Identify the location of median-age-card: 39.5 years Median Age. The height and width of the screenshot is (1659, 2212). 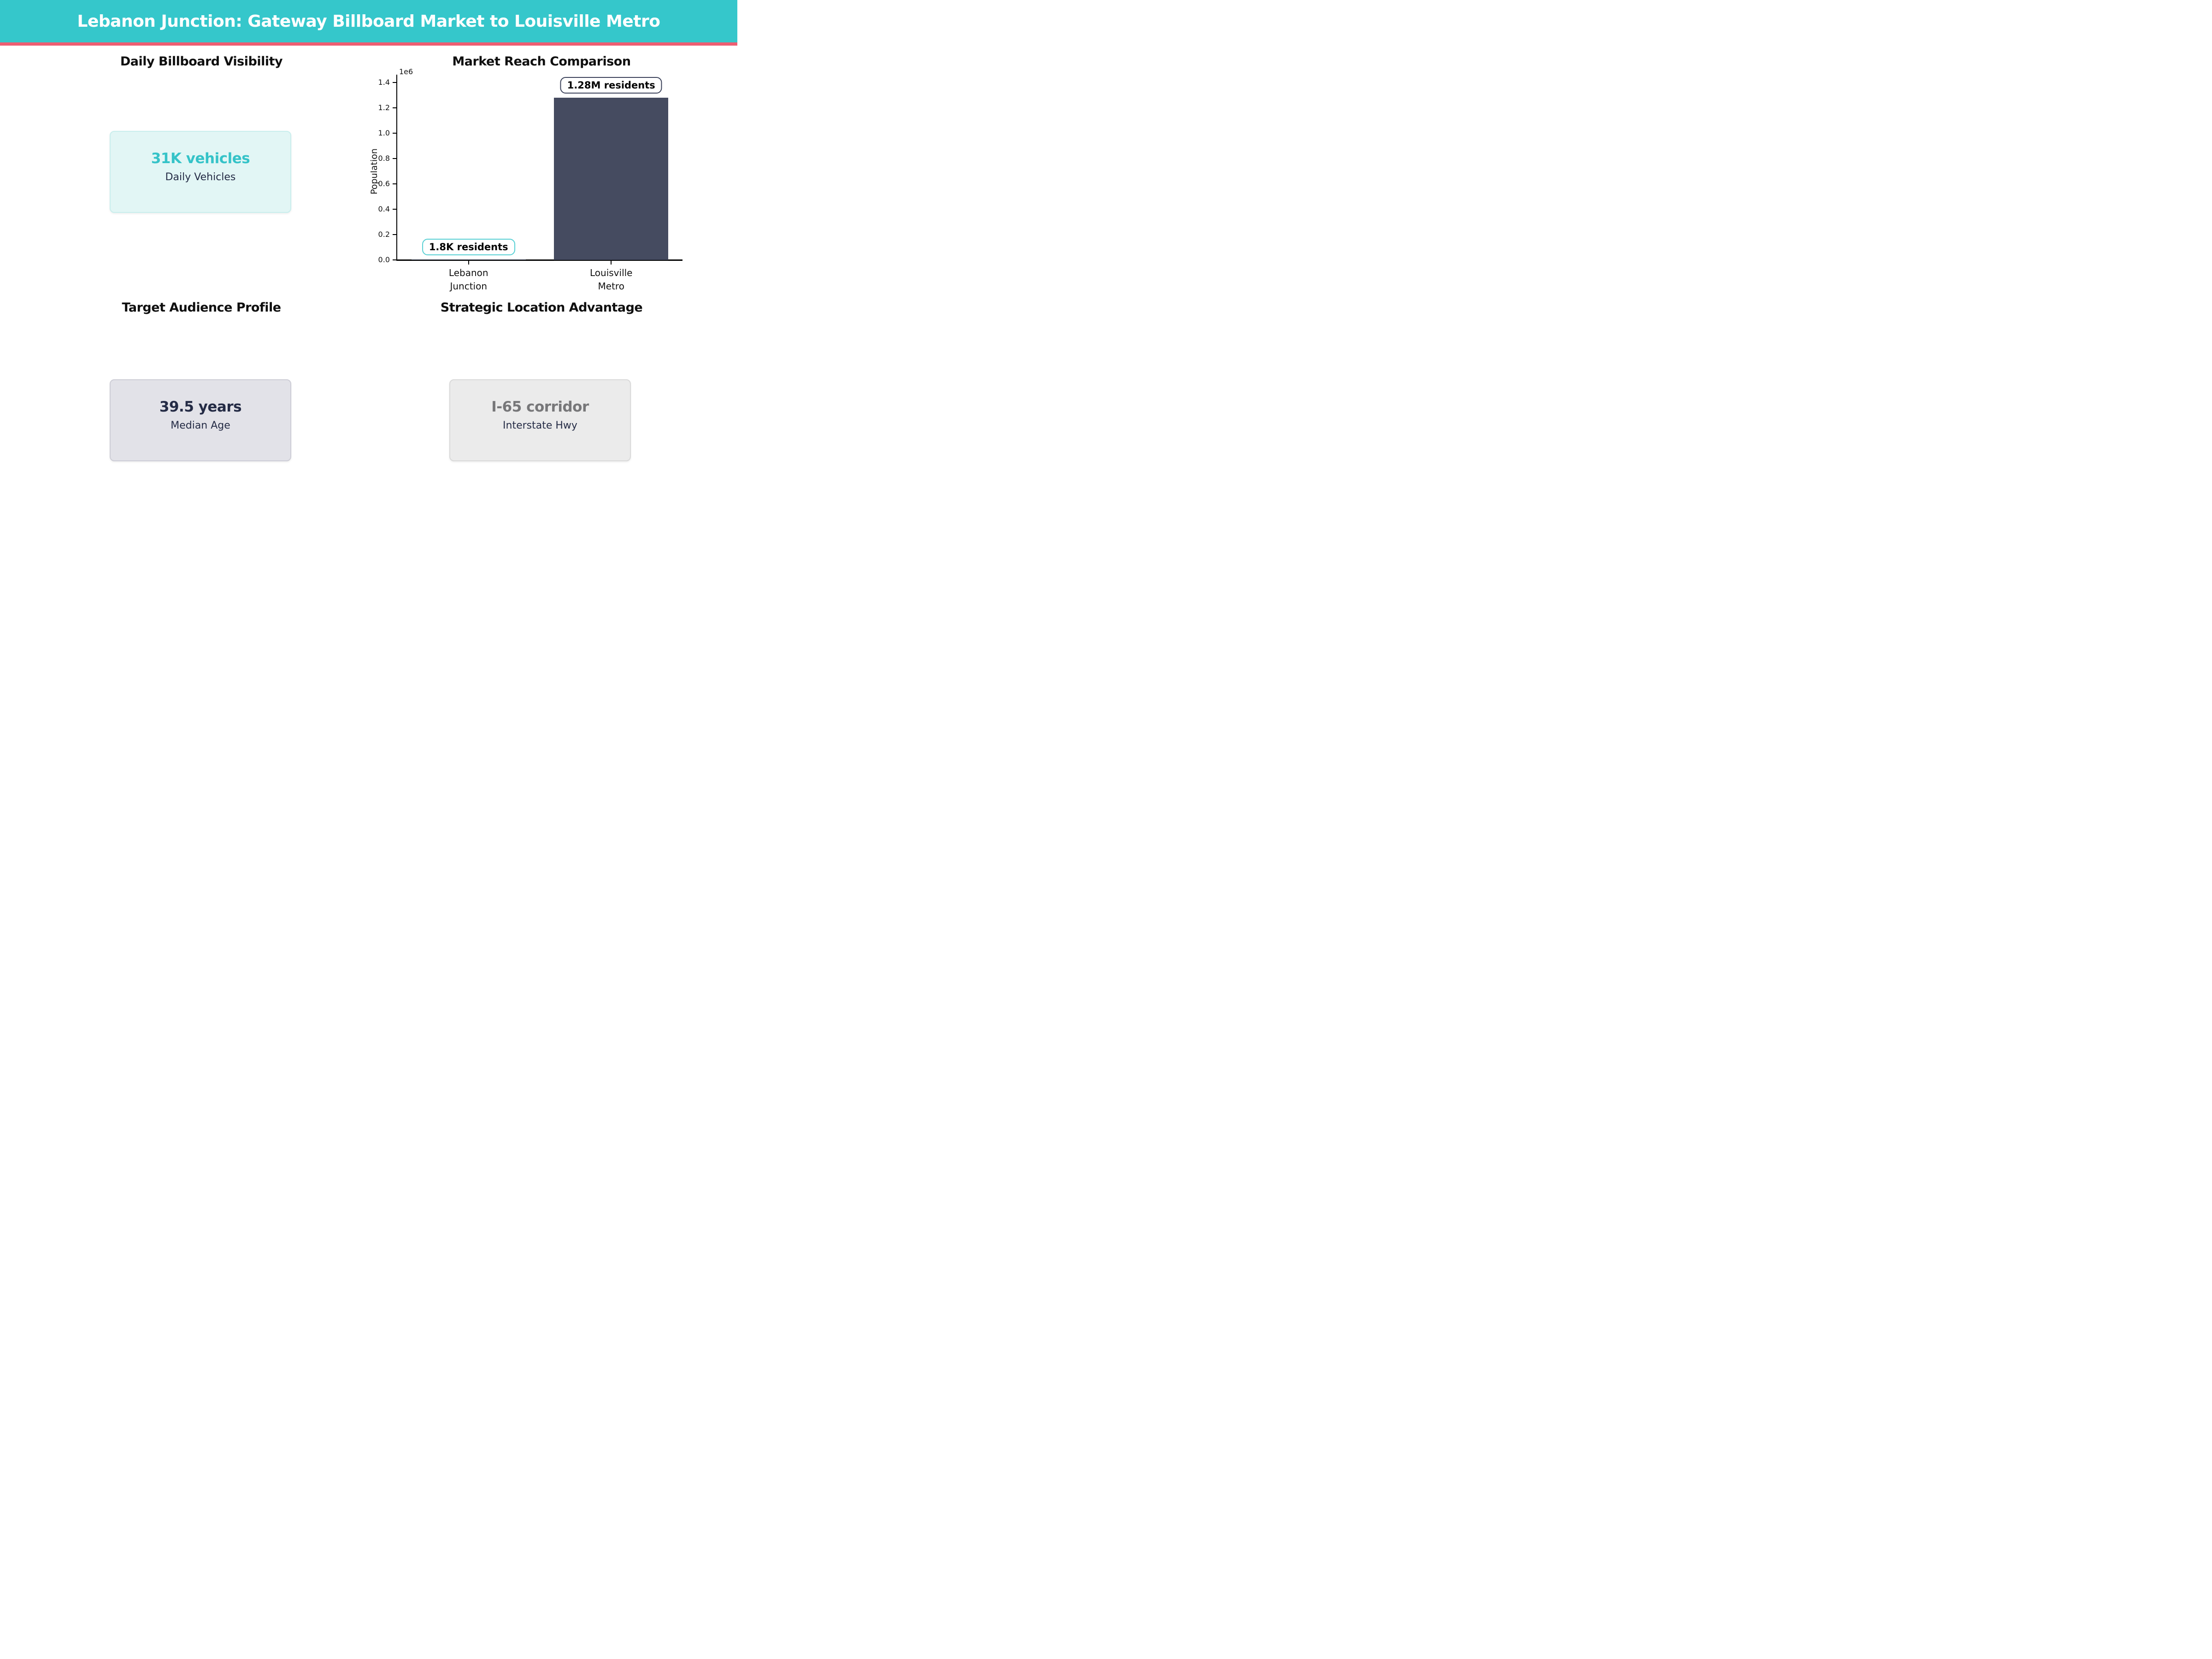
(200, 420).